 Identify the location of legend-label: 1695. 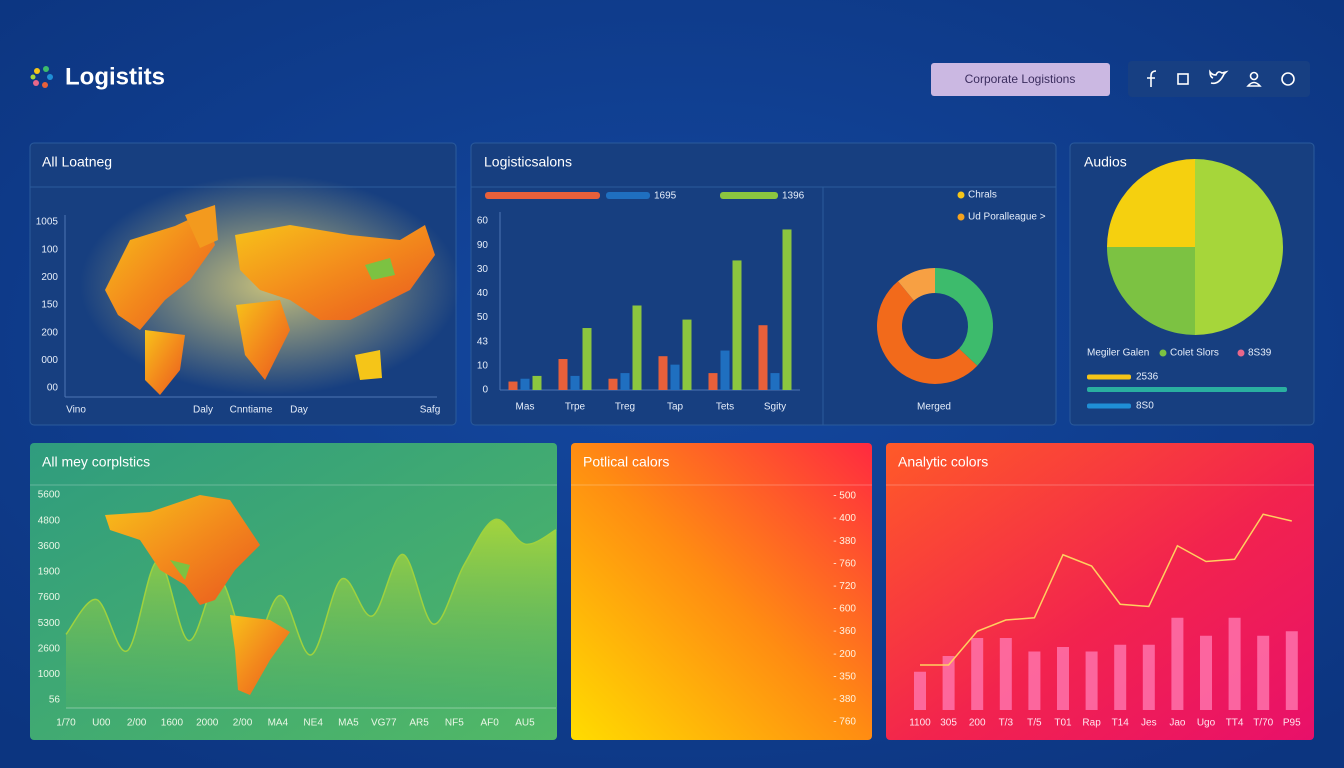
(665, 196).